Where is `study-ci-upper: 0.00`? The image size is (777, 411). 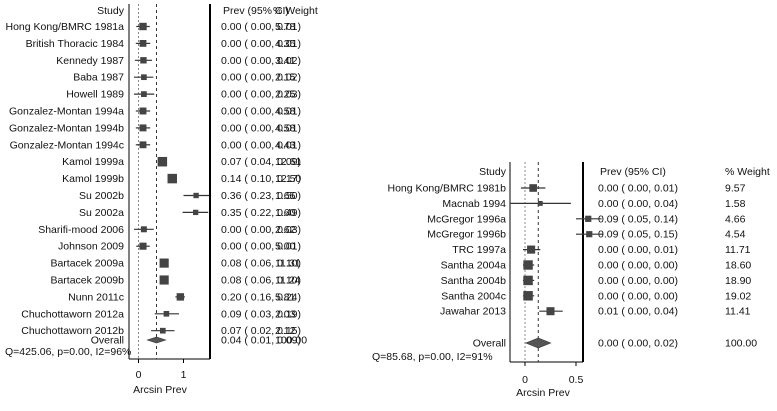 study-ci-upper: 0.00 is located at coordinates (664, 266).